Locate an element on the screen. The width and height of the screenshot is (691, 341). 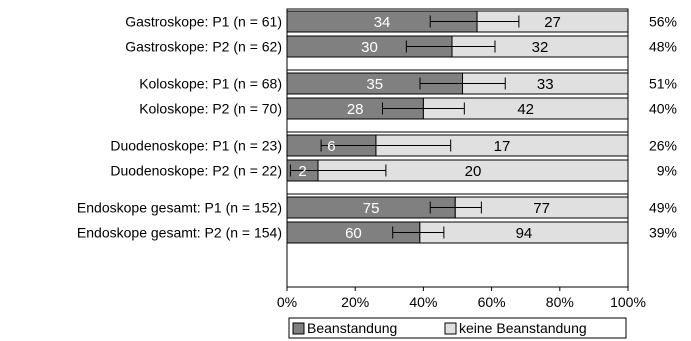
x-tick-label: 20% is located at coordinates (355, 302).